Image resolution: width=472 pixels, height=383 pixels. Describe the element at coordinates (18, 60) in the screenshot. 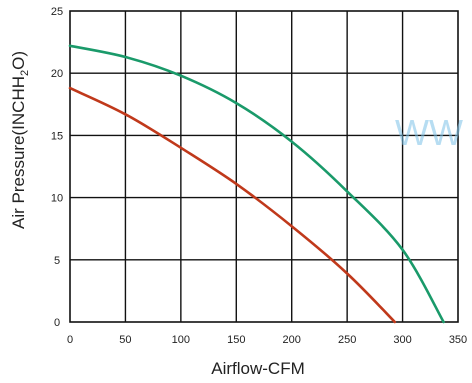

I see `y-axis-title-tail: O)` at that location.